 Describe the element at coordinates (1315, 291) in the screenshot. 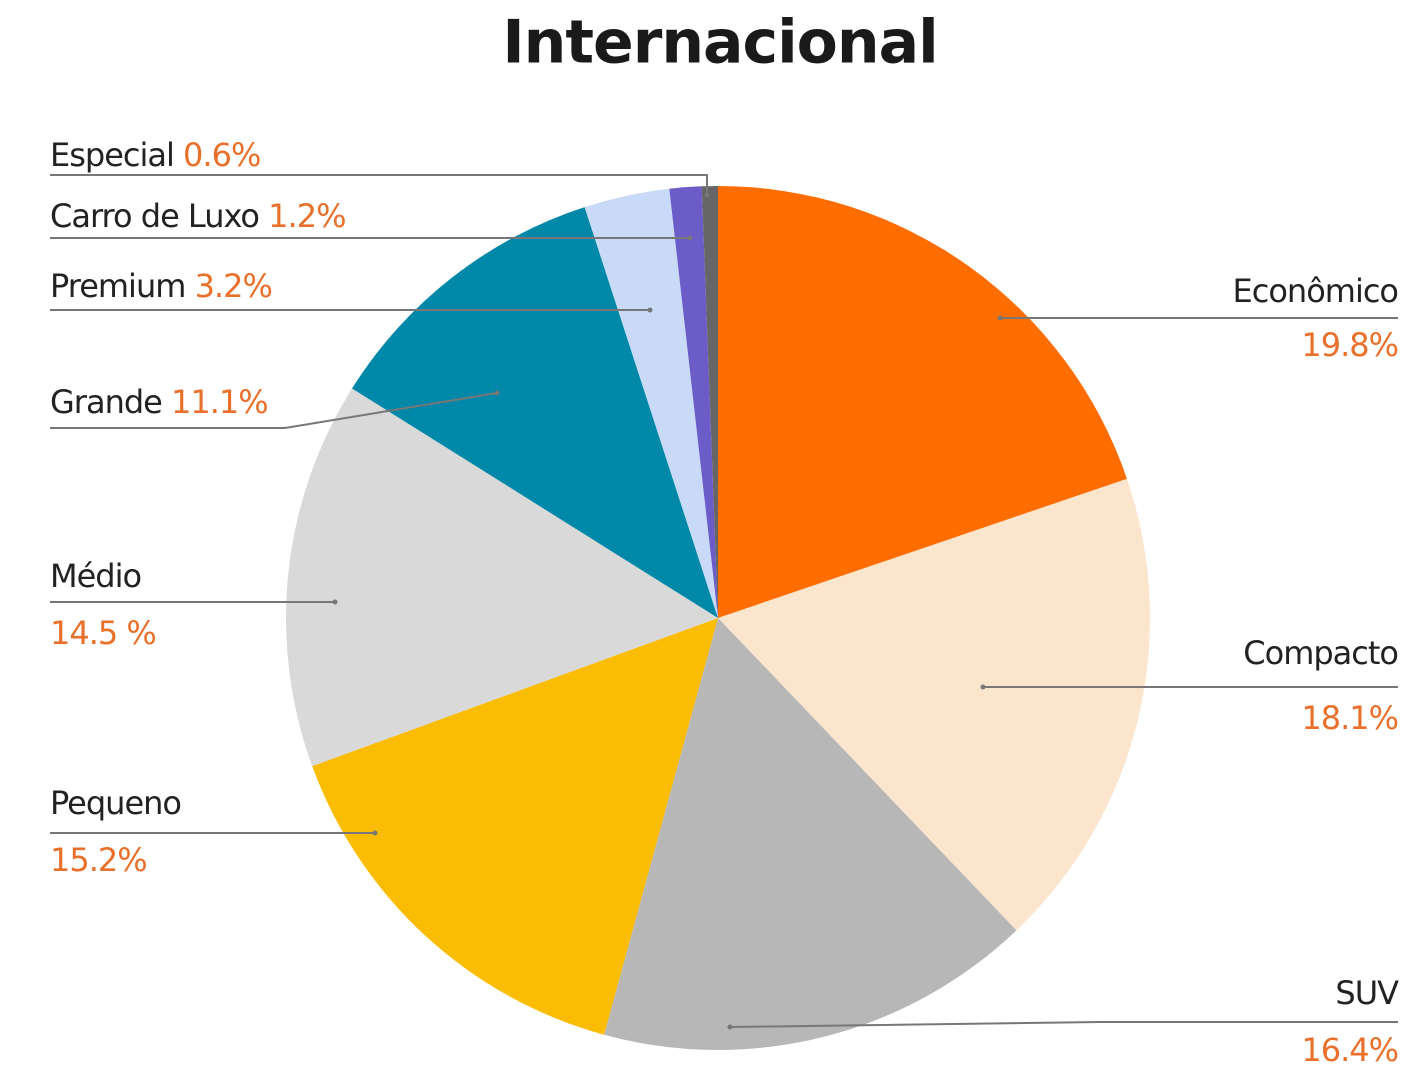

I see `category-name: Econômico` at that location.